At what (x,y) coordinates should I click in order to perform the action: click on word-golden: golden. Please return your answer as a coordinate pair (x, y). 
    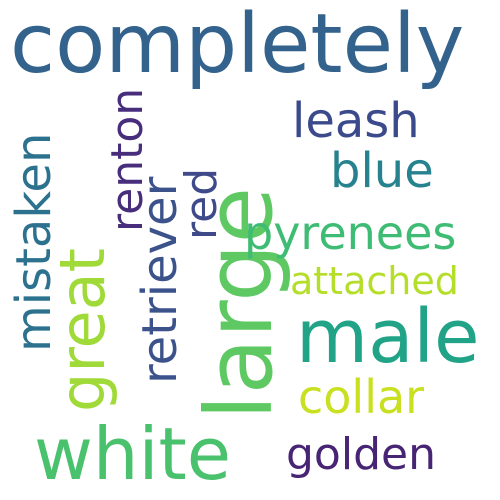
    Looking at the image, I should click on (361, 454).